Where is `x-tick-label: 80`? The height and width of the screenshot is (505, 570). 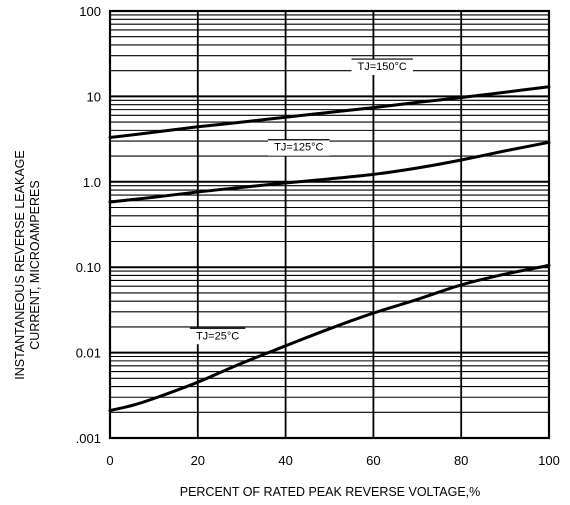 x-tick-label: 80 is located at coordinates (461, 460).